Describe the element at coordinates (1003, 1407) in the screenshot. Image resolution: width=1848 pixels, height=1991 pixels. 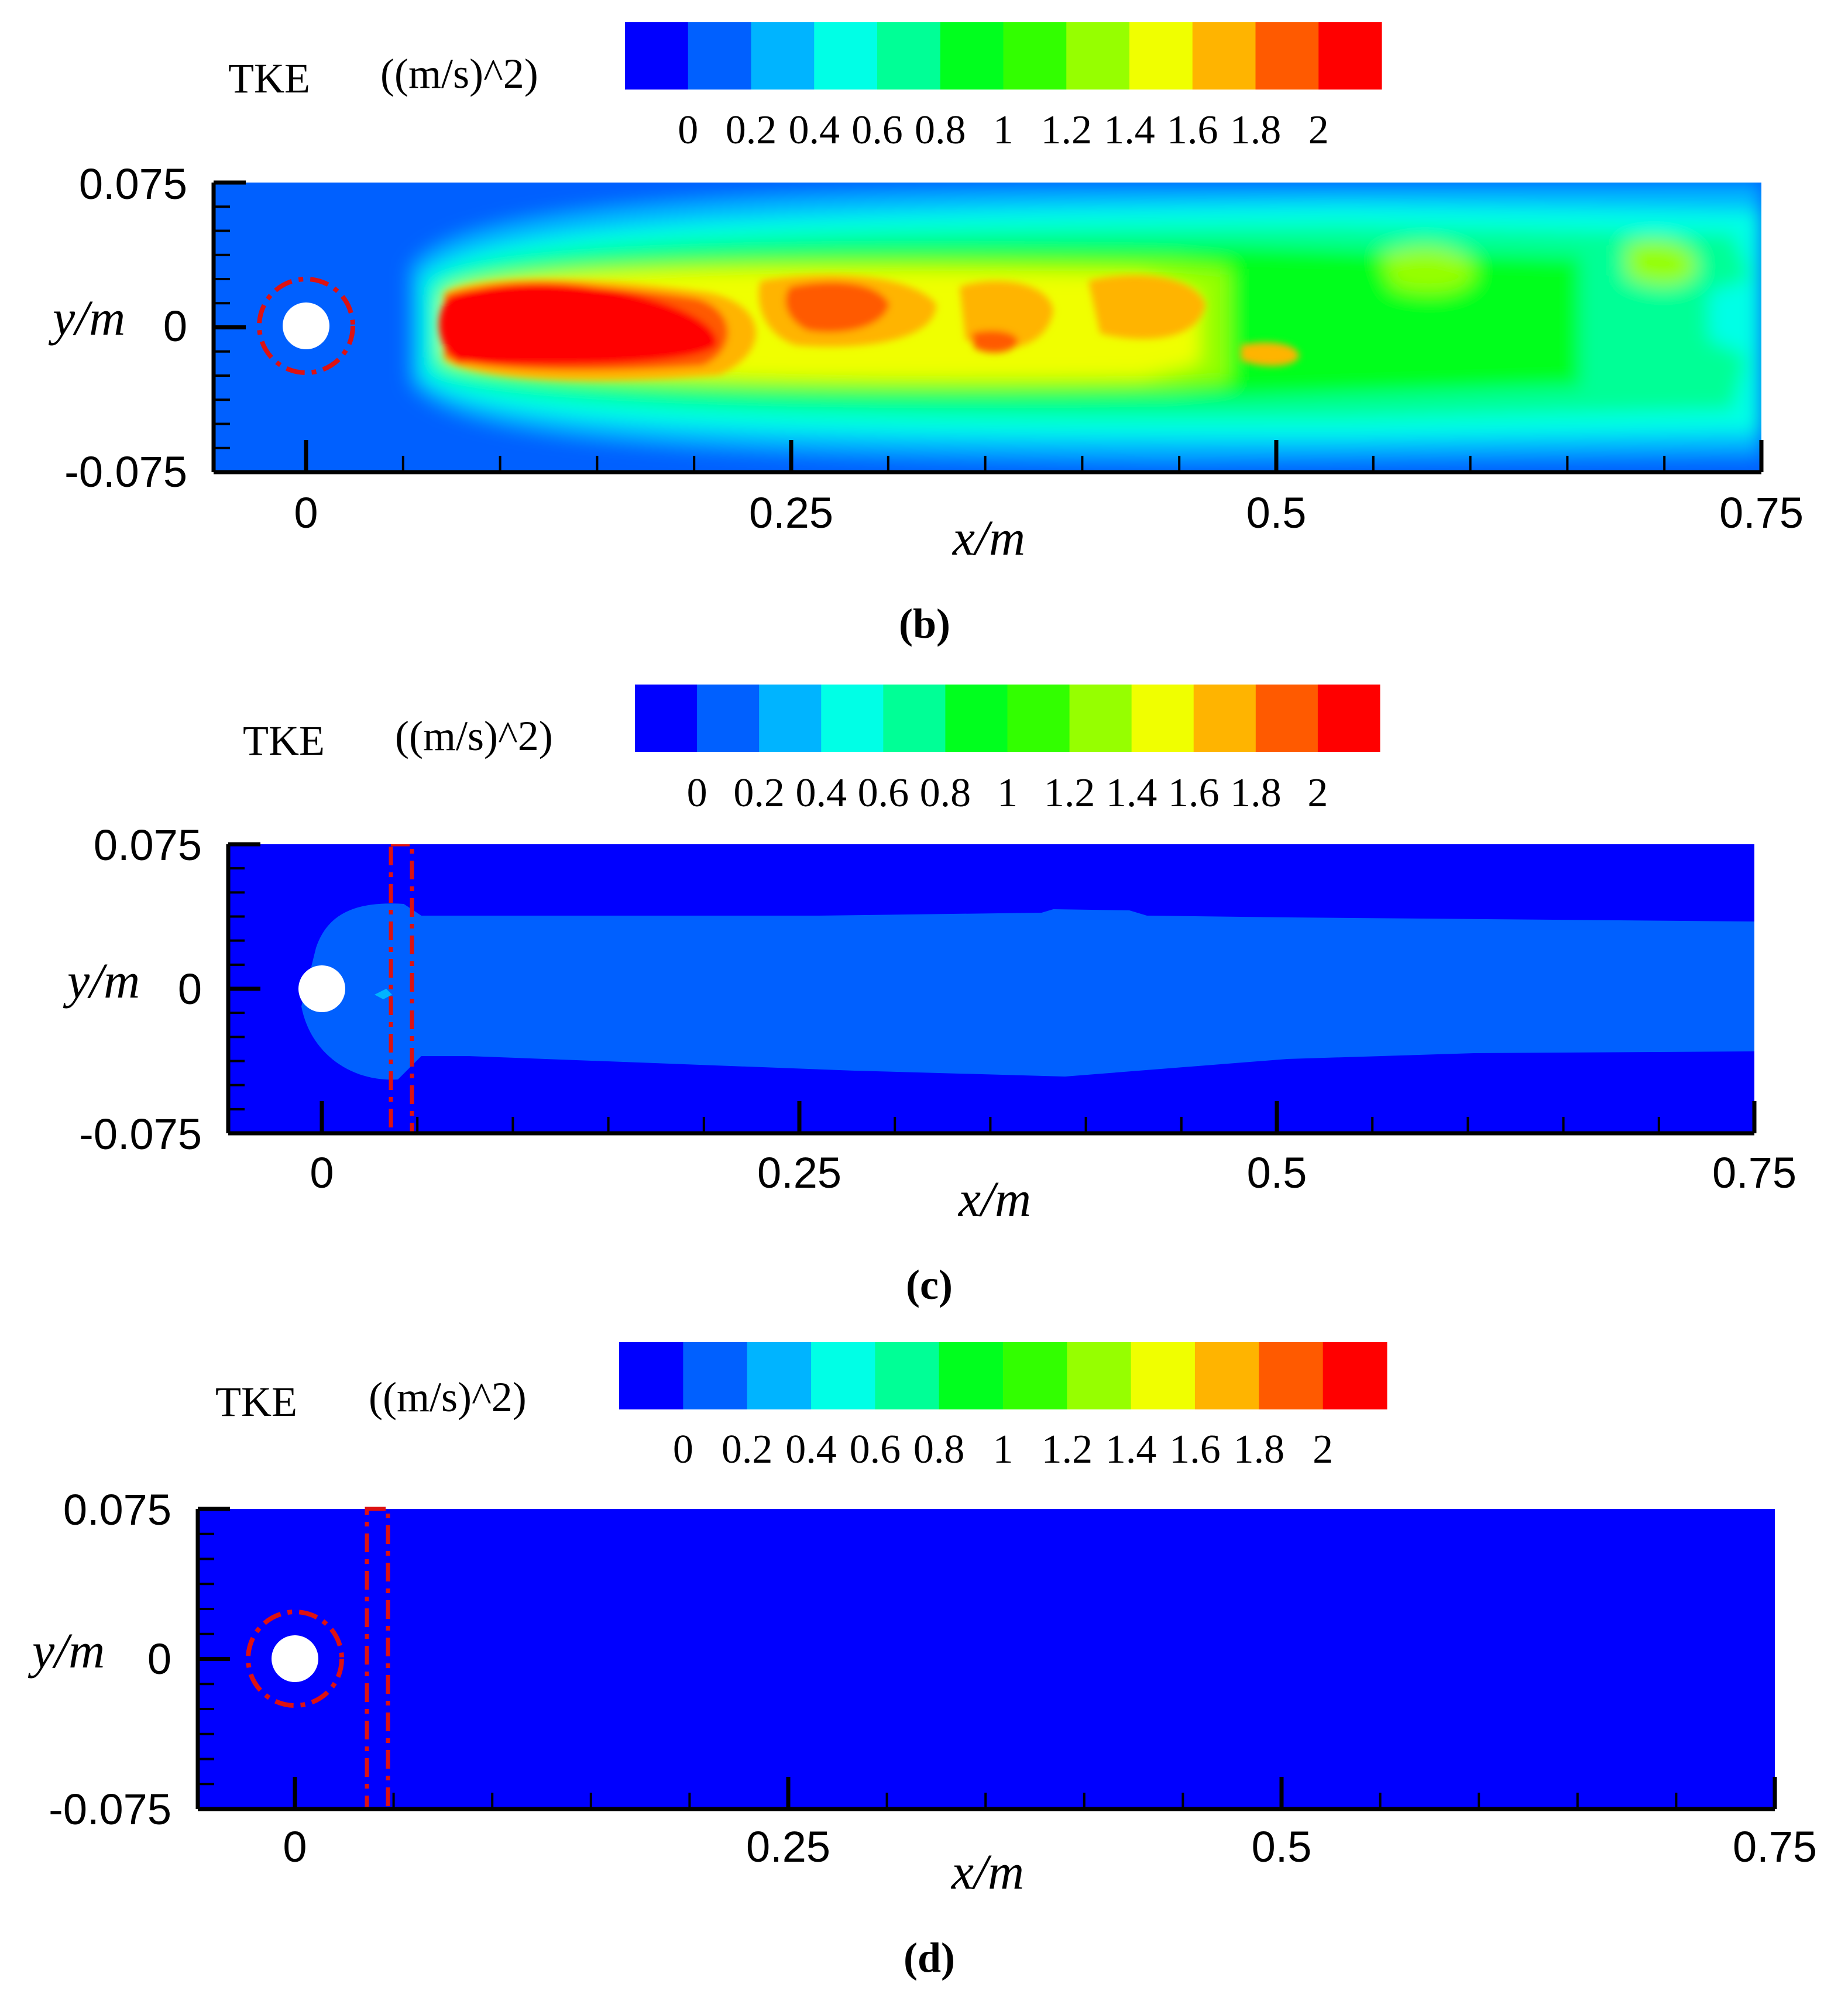
I see `colorbar-d: 0 0.2 0.4 0.6 0.8 1 1.2 1.4 1.6 1.8 2` at that location.